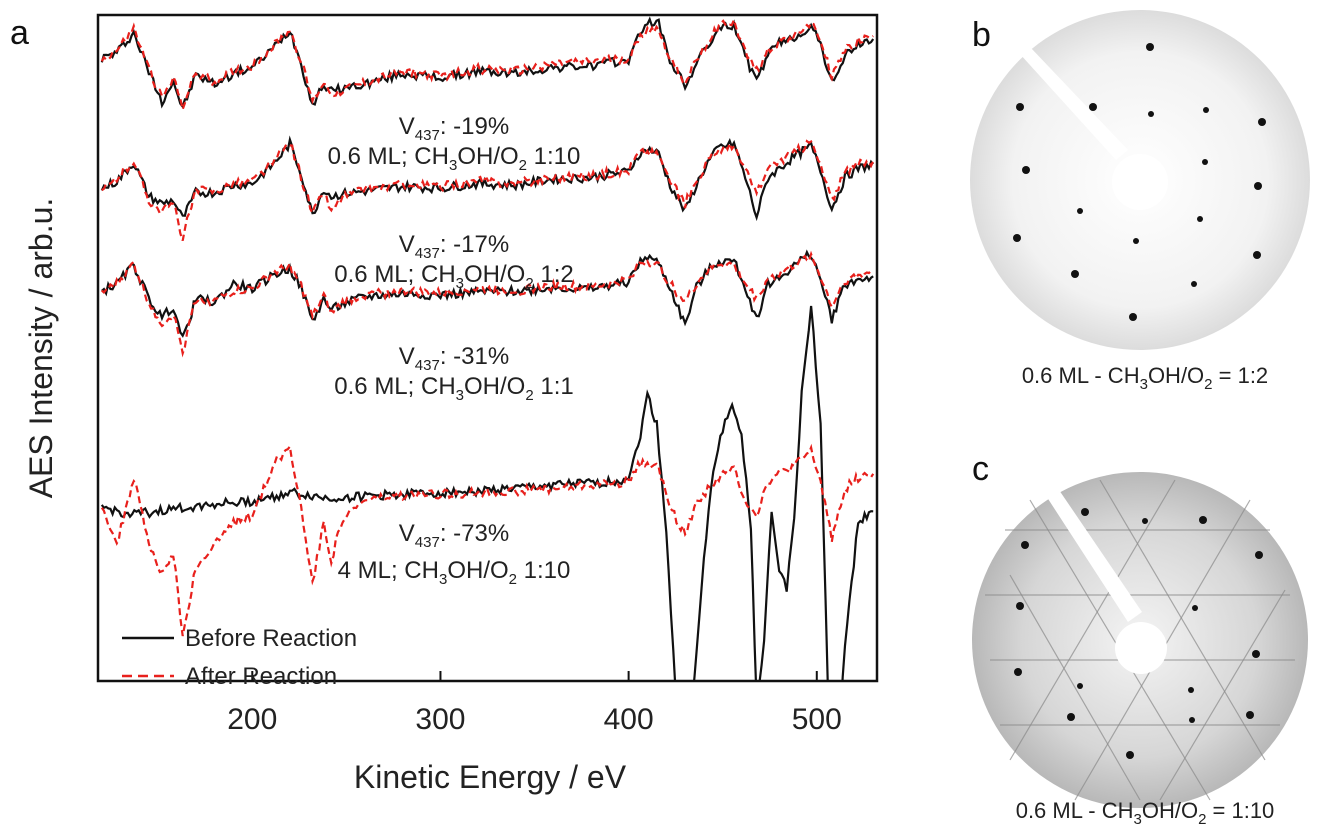 The image size is (1320, 828). Describe the element at coordinates (1085, 542) in the screenshot. I see `electron-gun-shadow-c` at that location.